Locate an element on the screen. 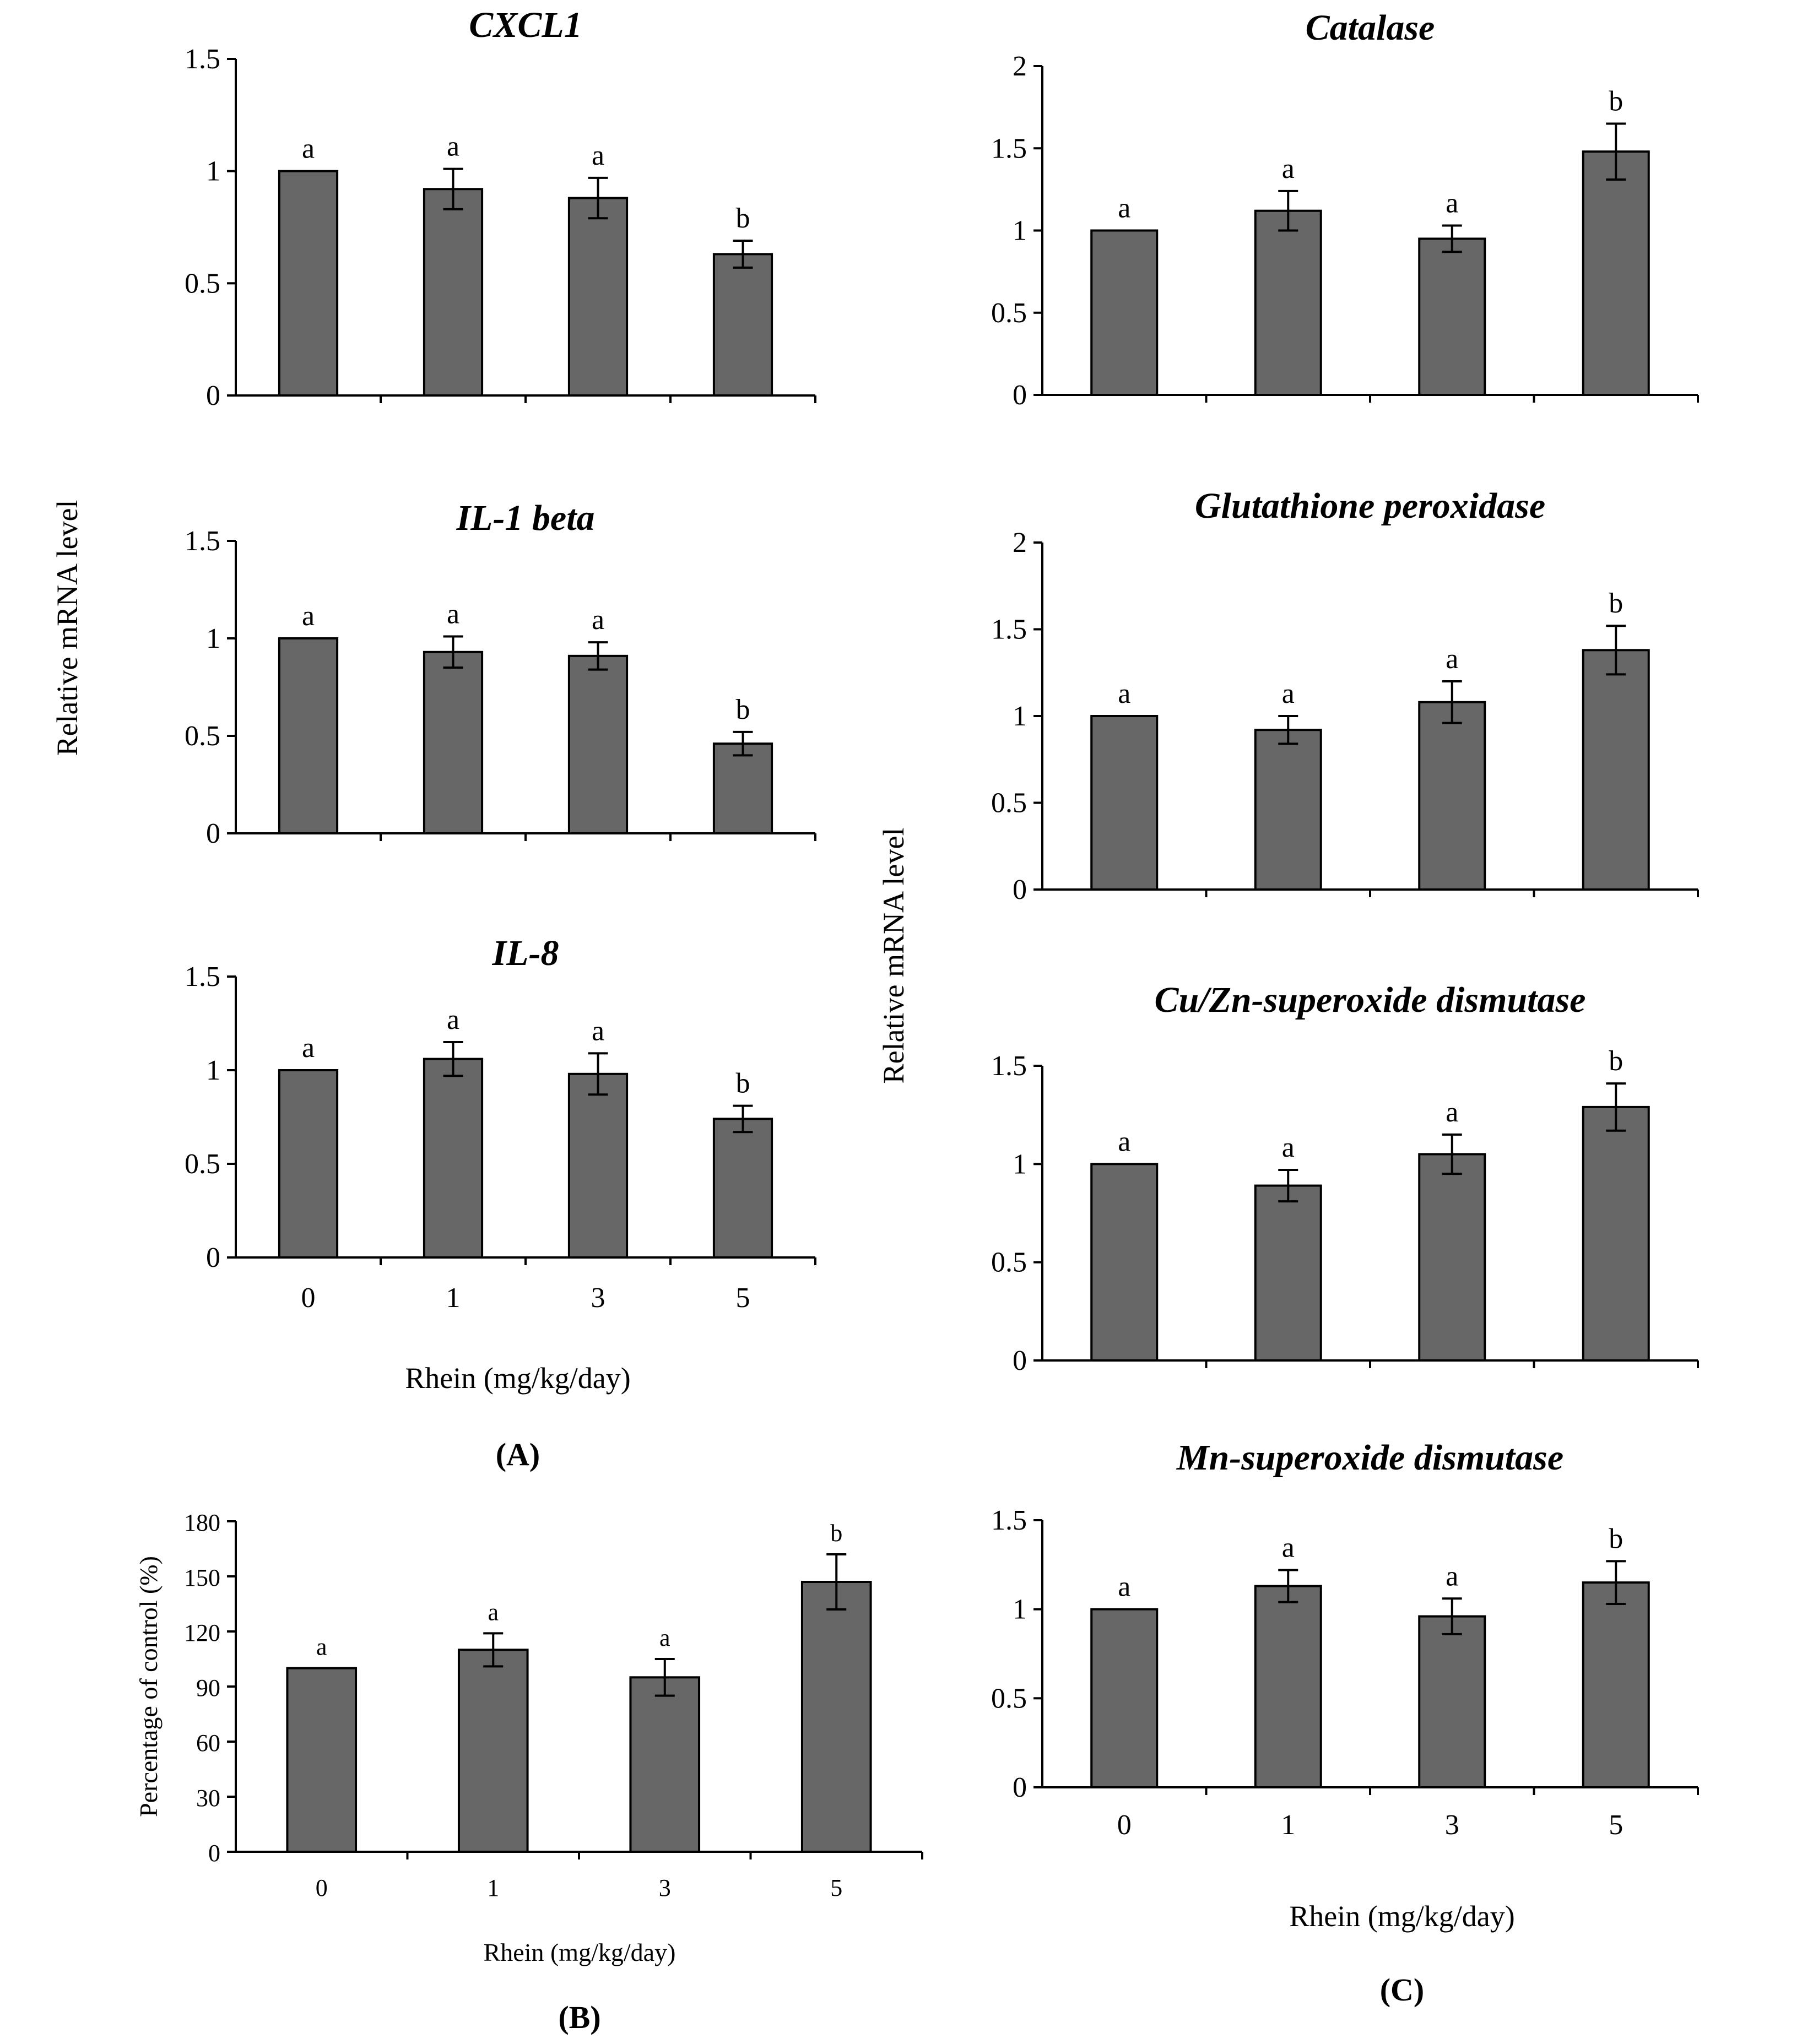 This screenshot has height=2044, width=1802. chart-title: IL-1 beta is located at coordinates (525, 518).